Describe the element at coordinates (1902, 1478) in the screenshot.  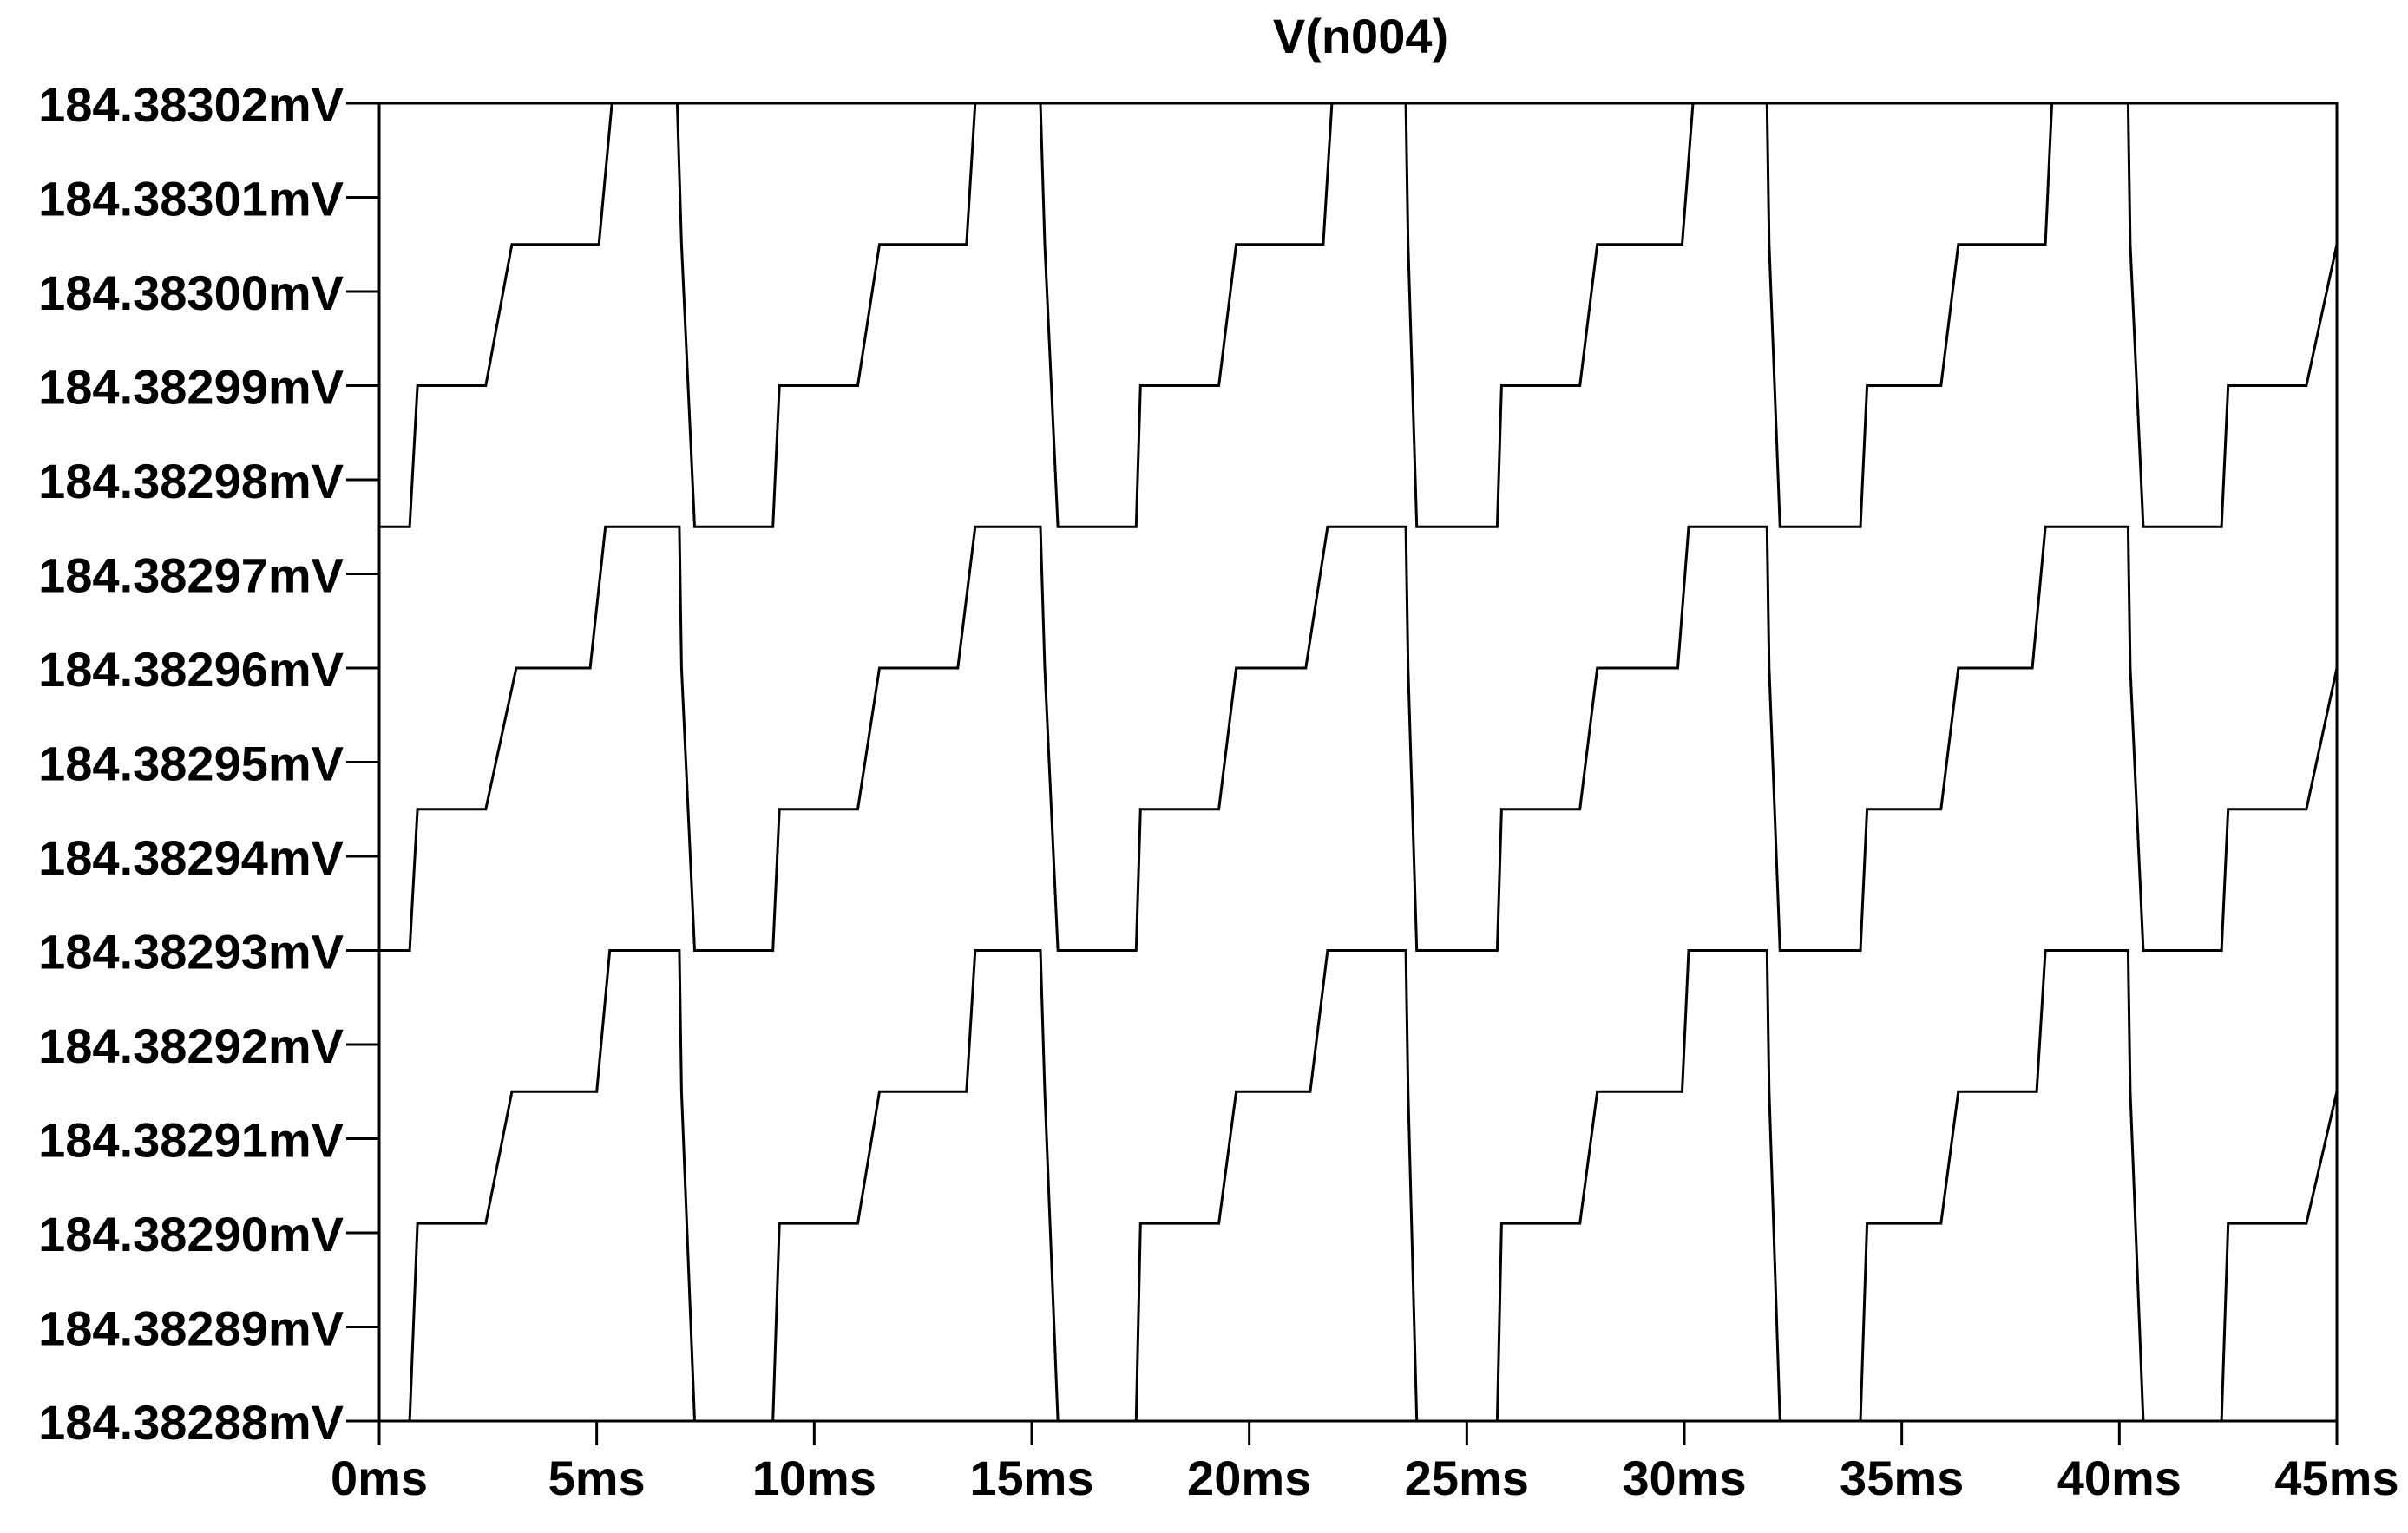
I see `x-tick-label: 35ms` at that location.